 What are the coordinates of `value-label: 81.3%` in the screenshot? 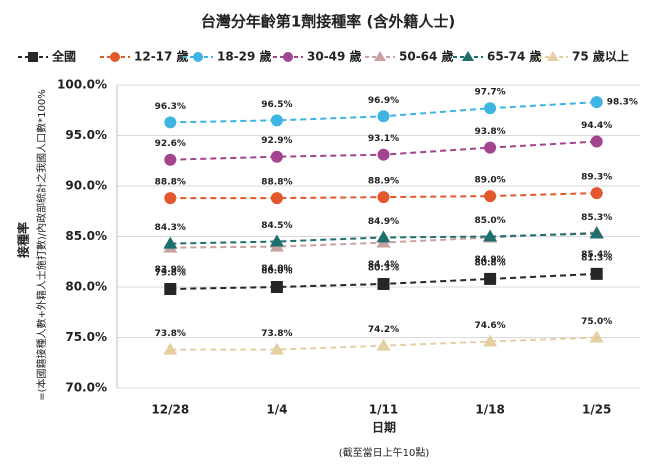 It's located at (596, 258).